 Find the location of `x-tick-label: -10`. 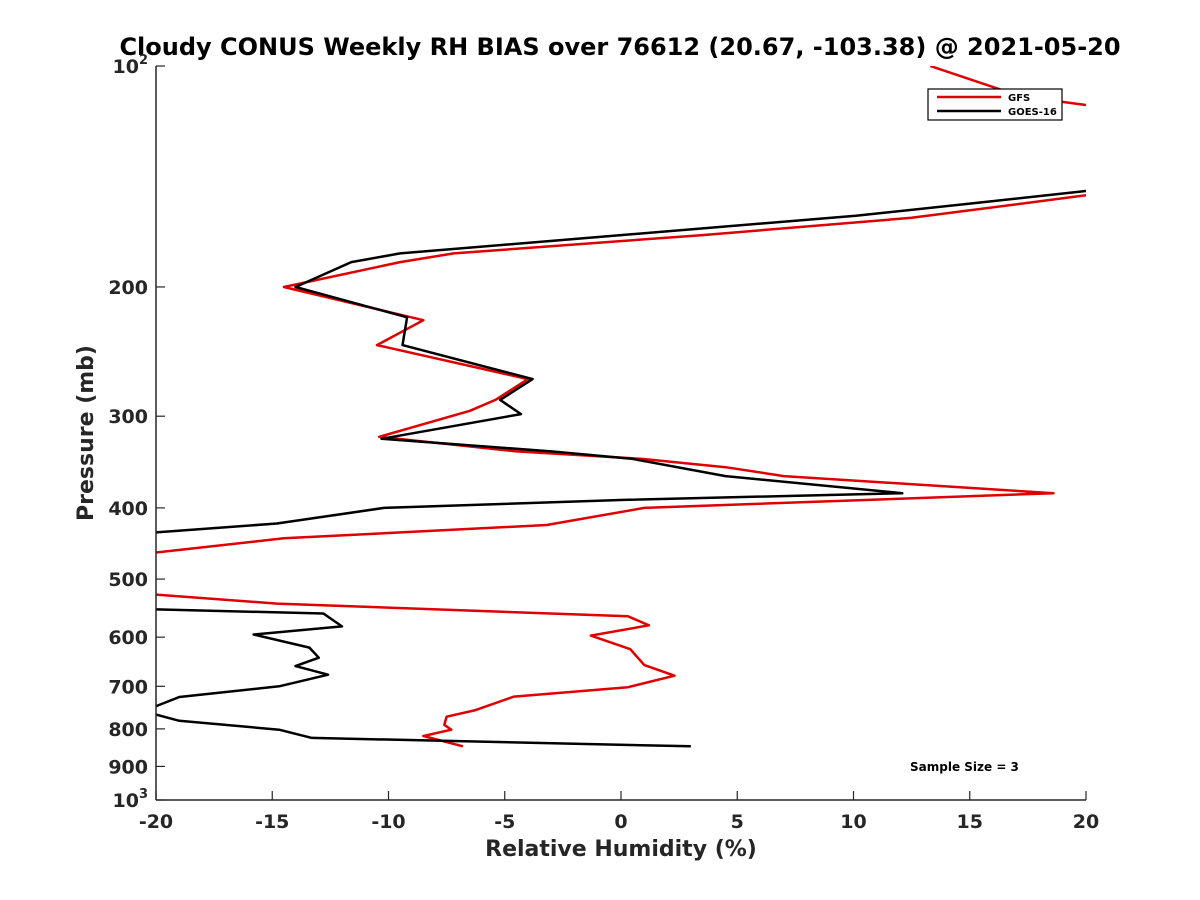

x-tick-label: -10 is located at coordinates (388, 822).